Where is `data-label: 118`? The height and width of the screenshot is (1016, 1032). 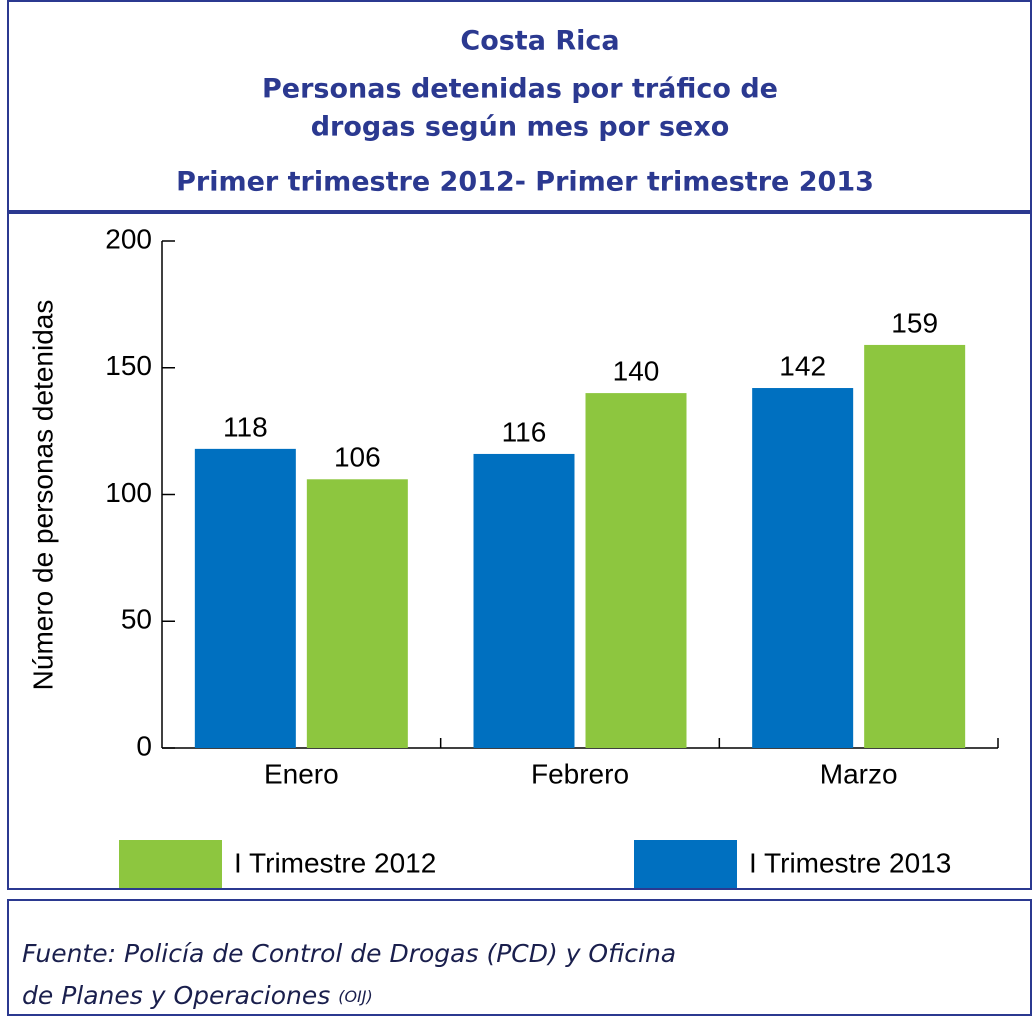 data-label: 118 is located at coordinates (245, 426).